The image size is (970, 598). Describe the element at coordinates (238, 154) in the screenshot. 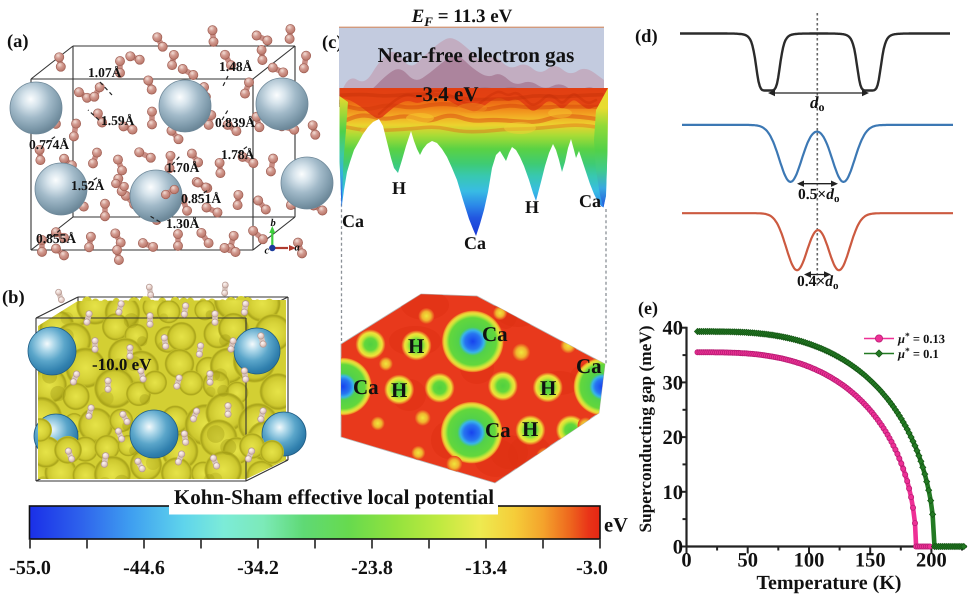

I see `svg-text: 1.78Å` at that location.